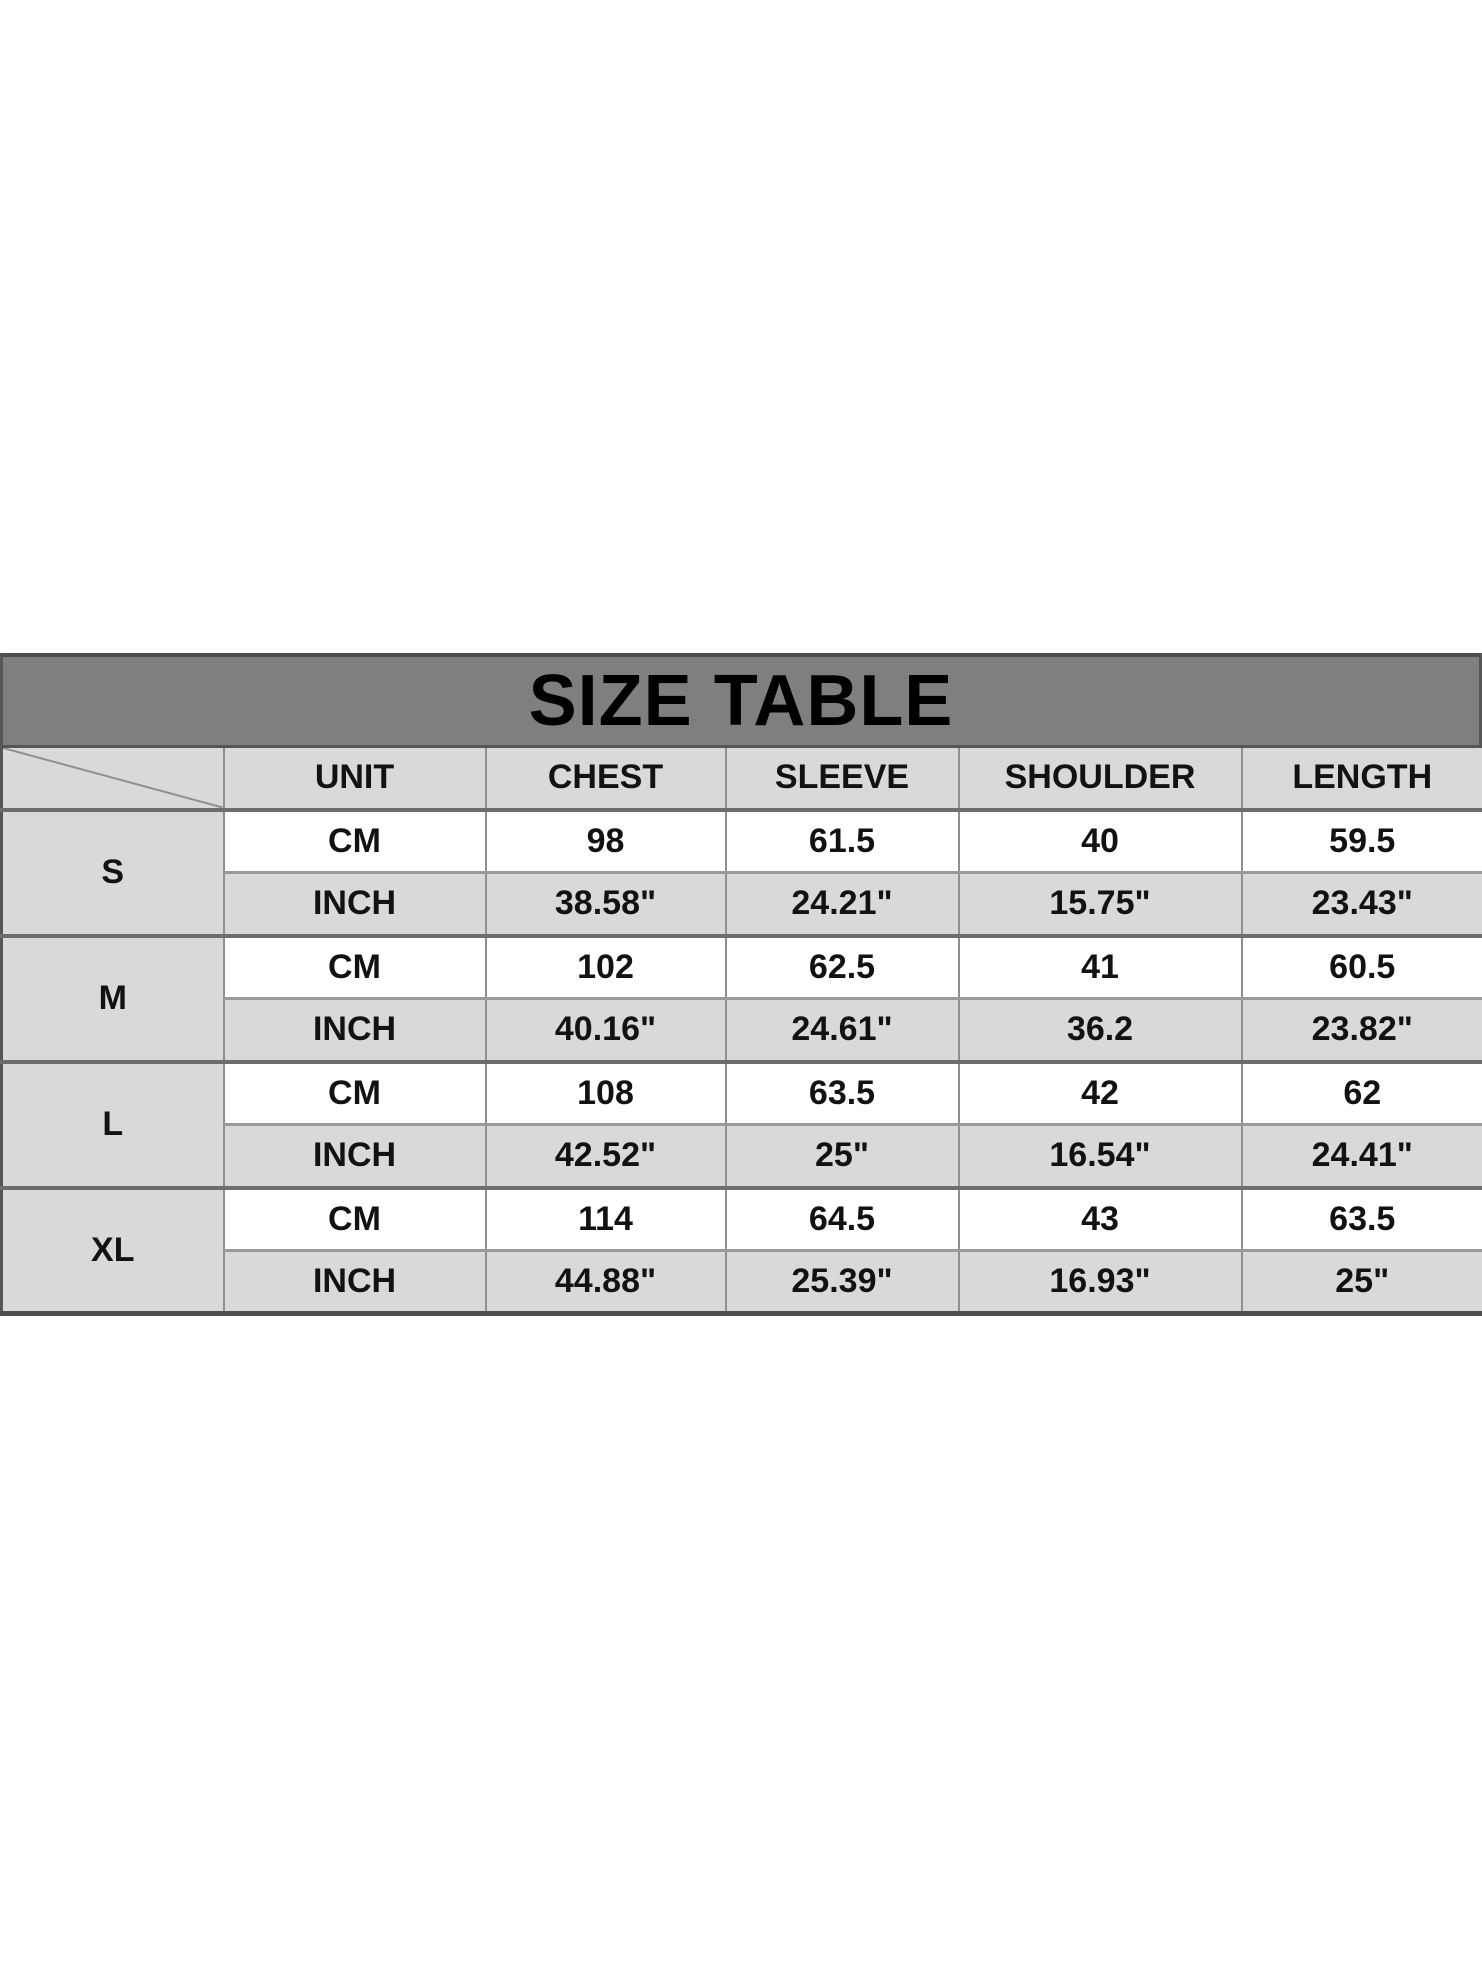 The height and width of the screenshot is (1966, 1482). What do you see at coordinates (112, 1250) in the screenshot?
I see `size-label-xl: XL` at bounding box center [112, 1250].